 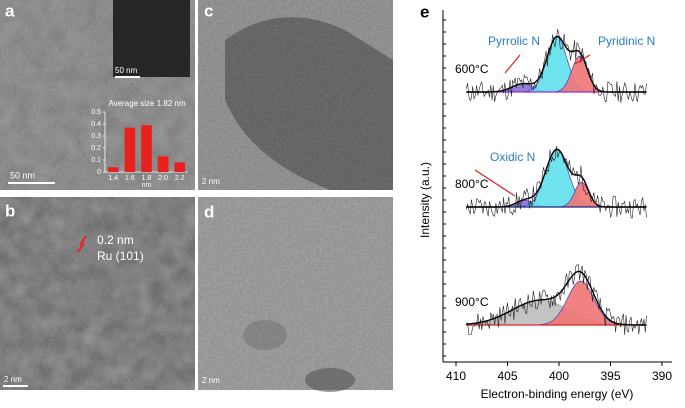 I want to click on x-tick-label: 410, so click(x=456, y=376).